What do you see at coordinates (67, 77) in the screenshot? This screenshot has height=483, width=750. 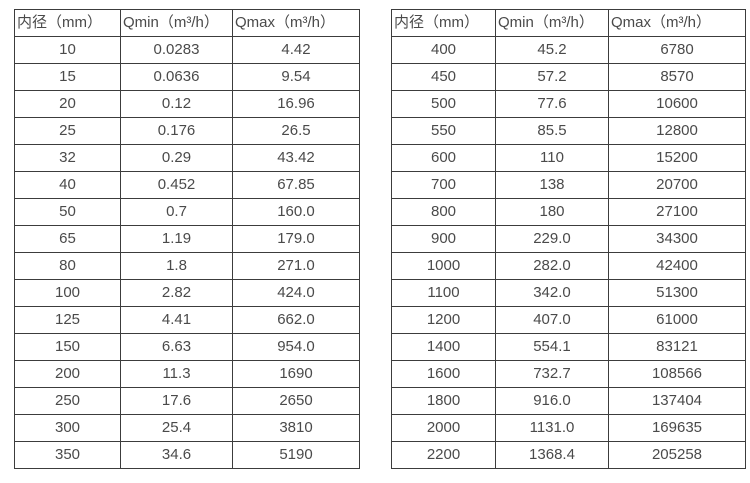 I see `table-cell: 15` at bounding box center [67, 77].